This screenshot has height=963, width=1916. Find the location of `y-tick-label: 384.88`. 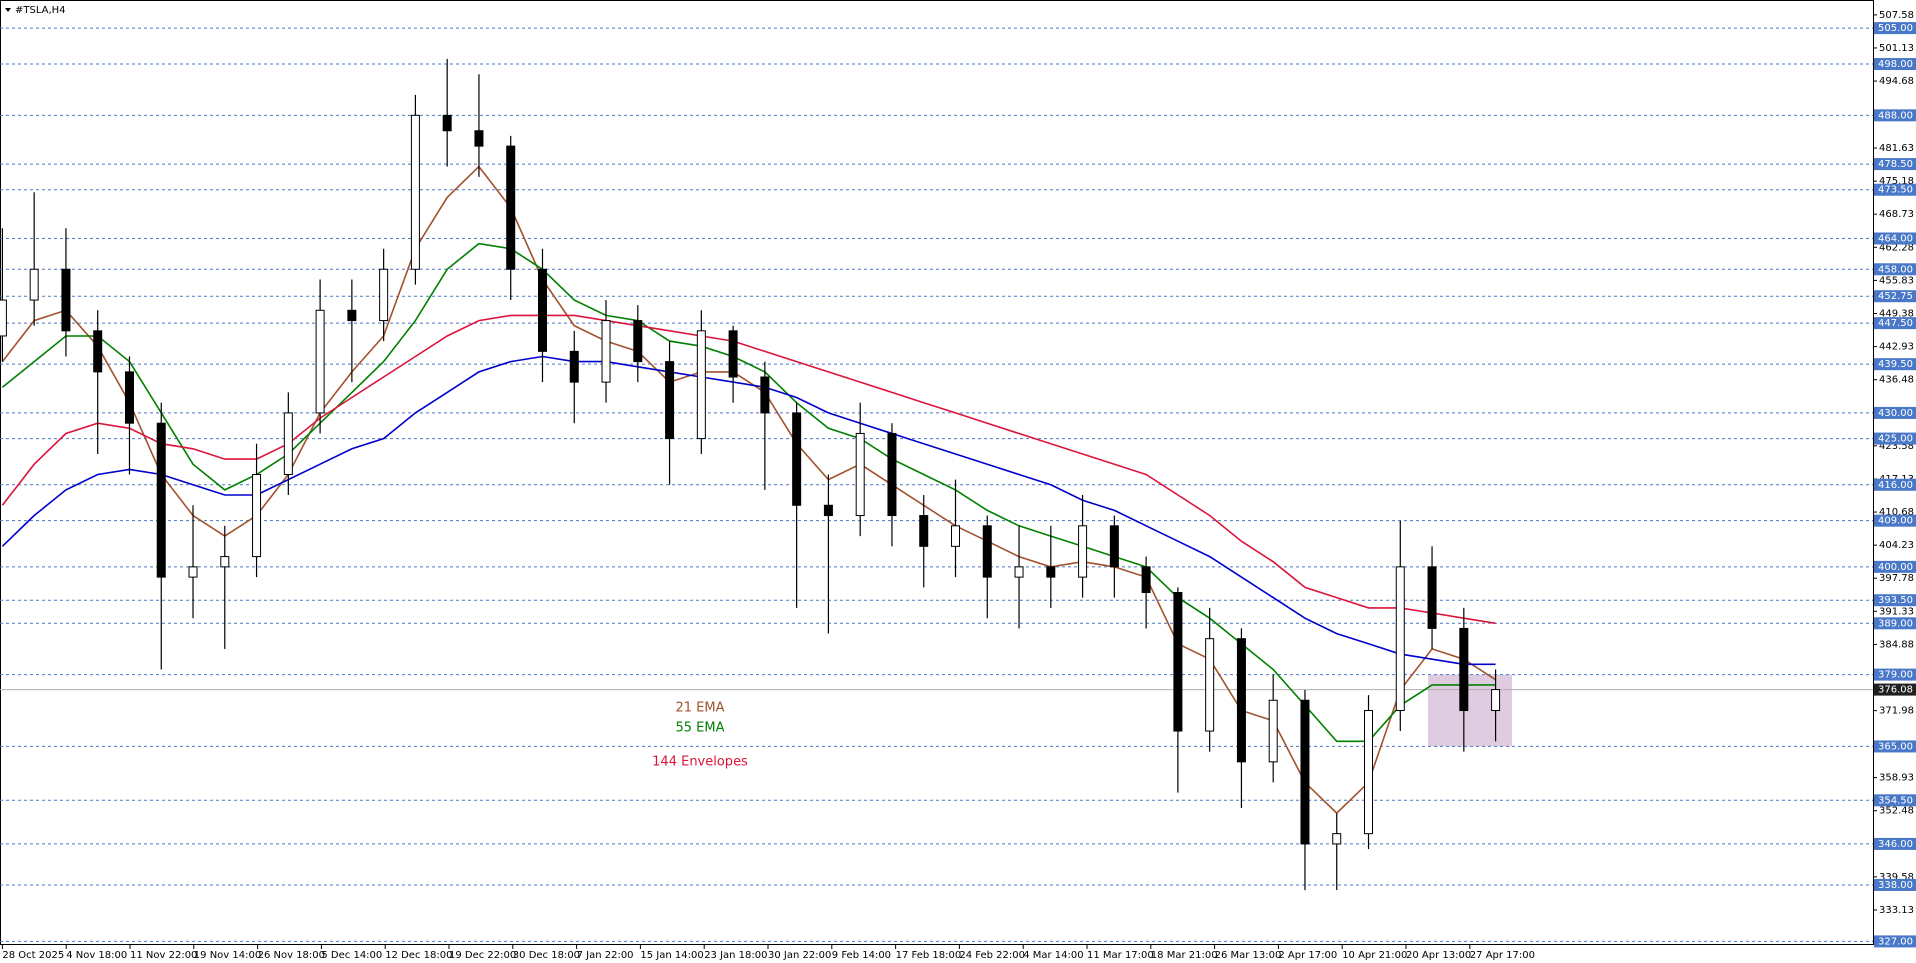

y-tick-label: 384.88 is located at coordinates (1896, 644).